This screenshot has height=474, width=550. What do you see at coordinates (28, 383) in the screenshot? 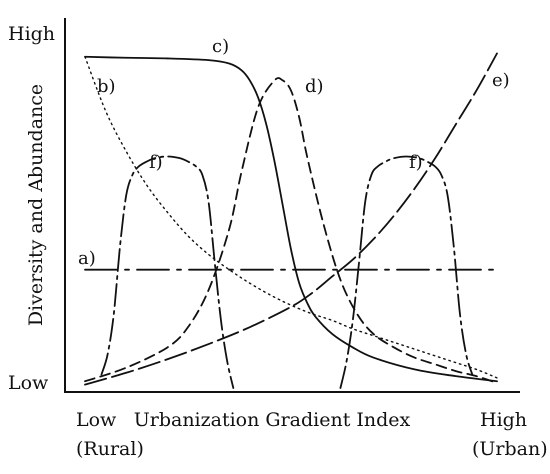
I see `y-tick-low: Low` at bounding box center [28, 383].